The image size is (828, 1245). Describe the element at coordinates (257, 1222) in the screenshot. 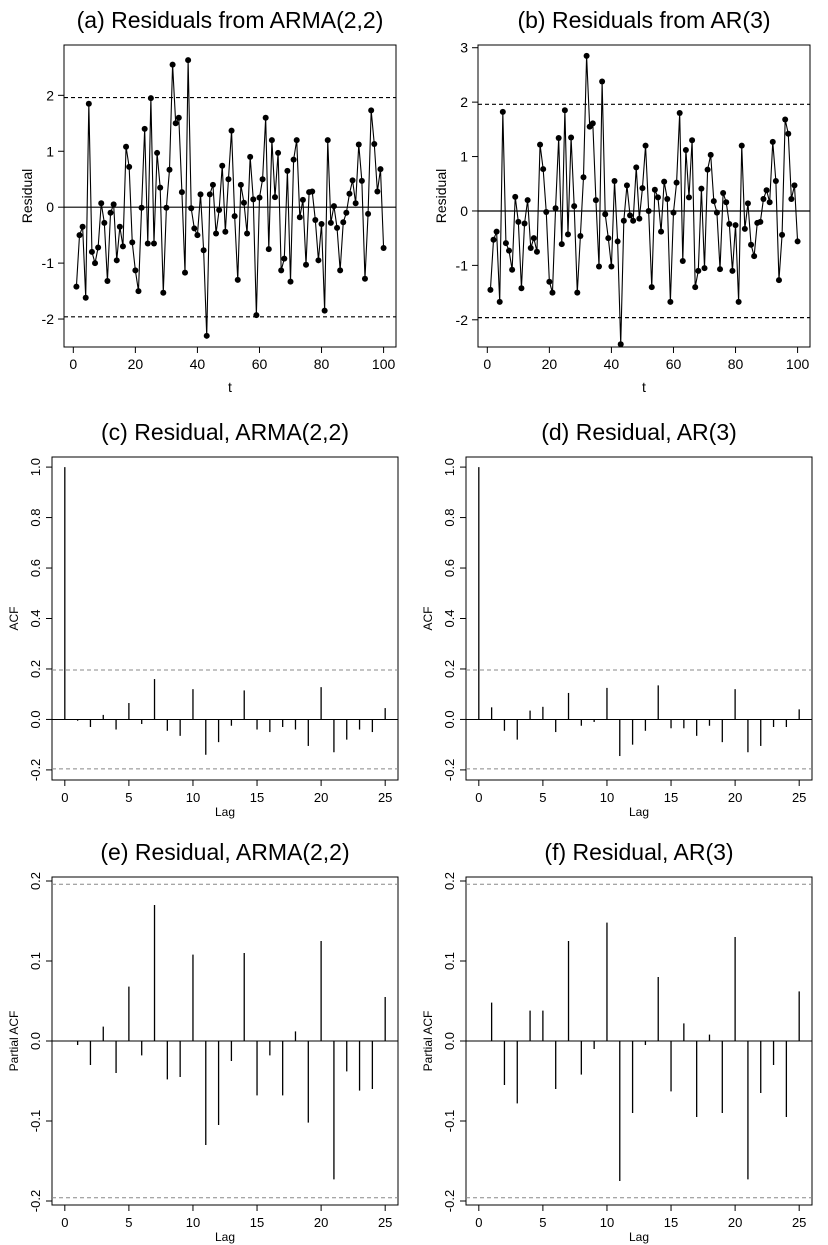

I see `x-tick-label: 15` at that location.